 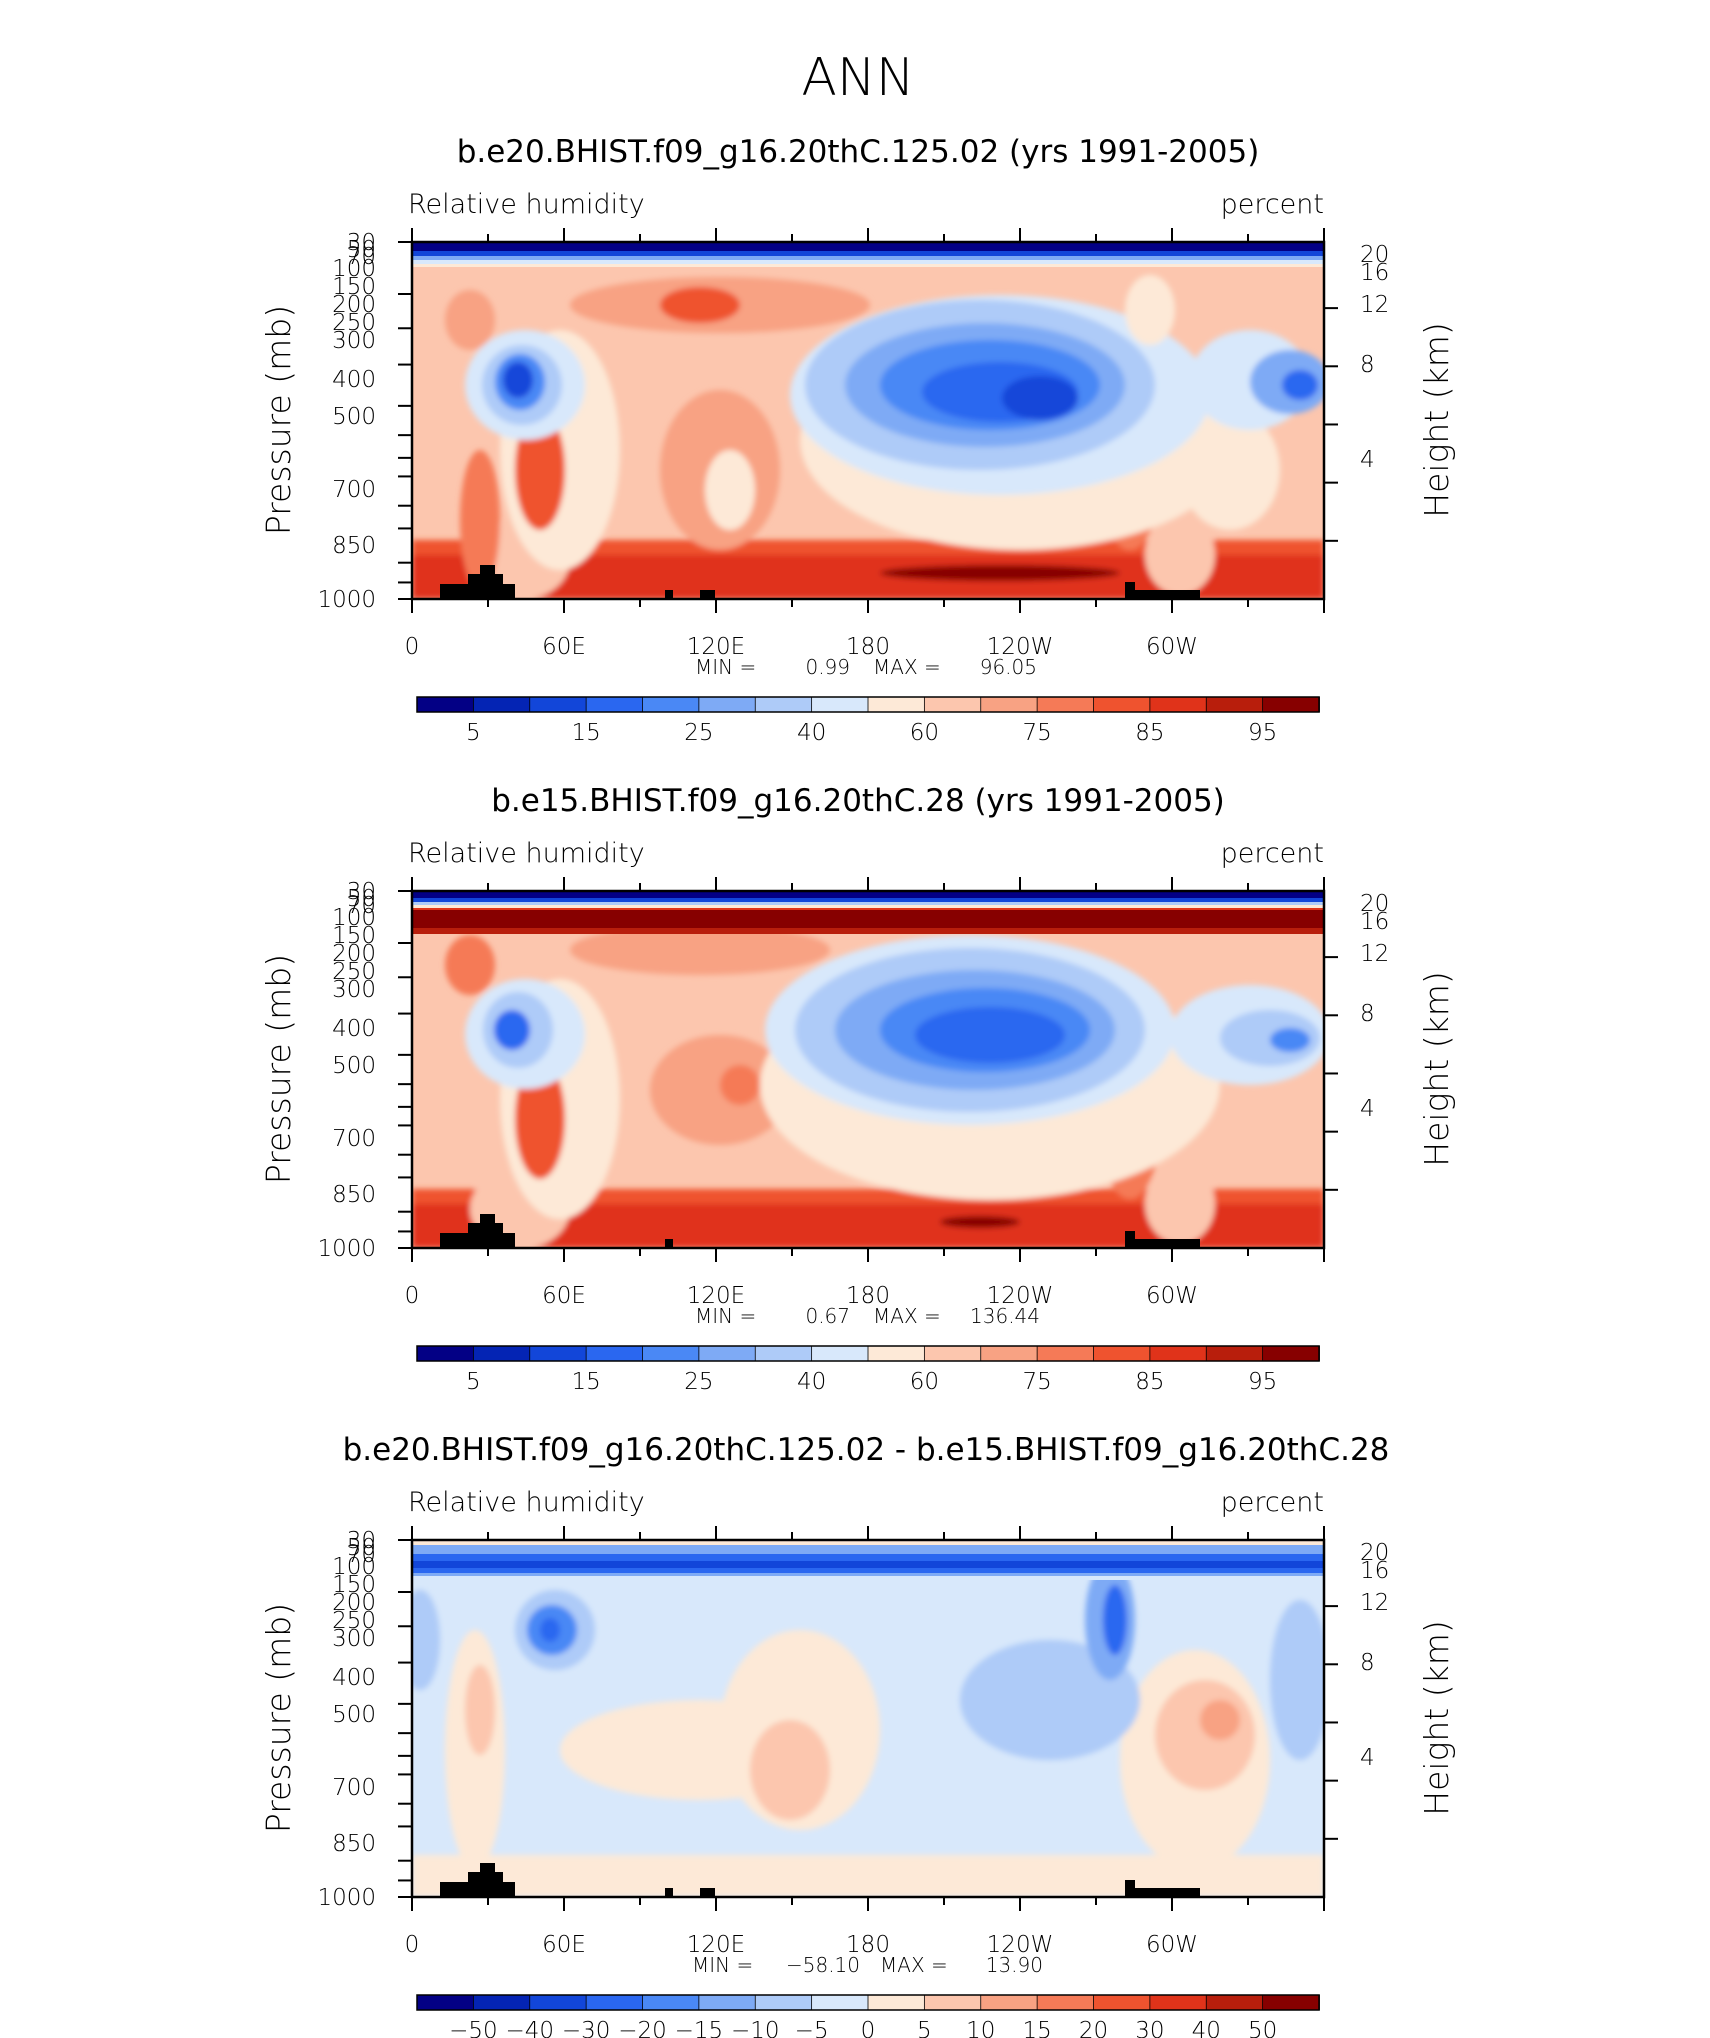 I want to click on x-tick-label: 120E, so click(x=716, y=647).